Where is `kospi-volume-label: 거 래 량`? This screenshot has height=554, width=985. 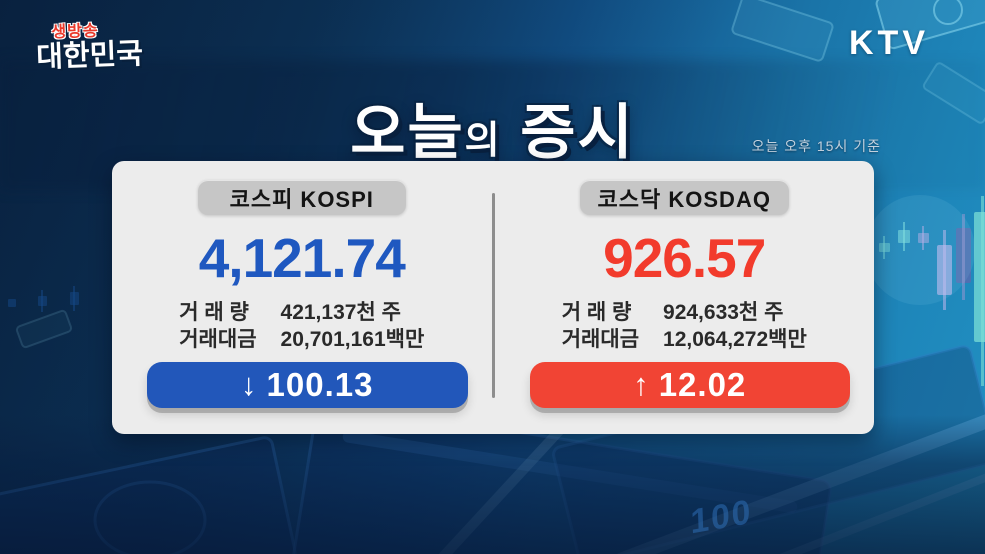
kospi-volume-label: 거 래 량 is located at coordinates (214, 312).